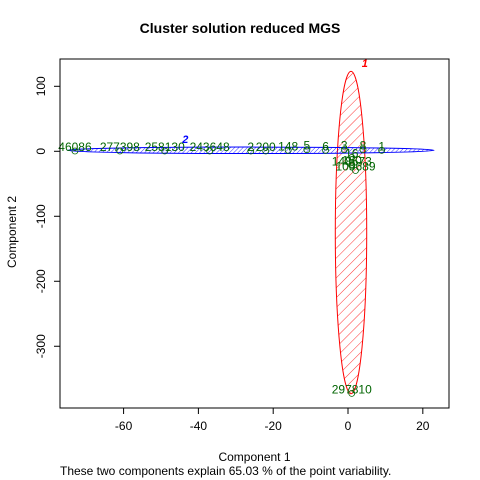 This screenshot has width=480, height=480. I want to click on x-tick-label: -60, so click(124, 426).